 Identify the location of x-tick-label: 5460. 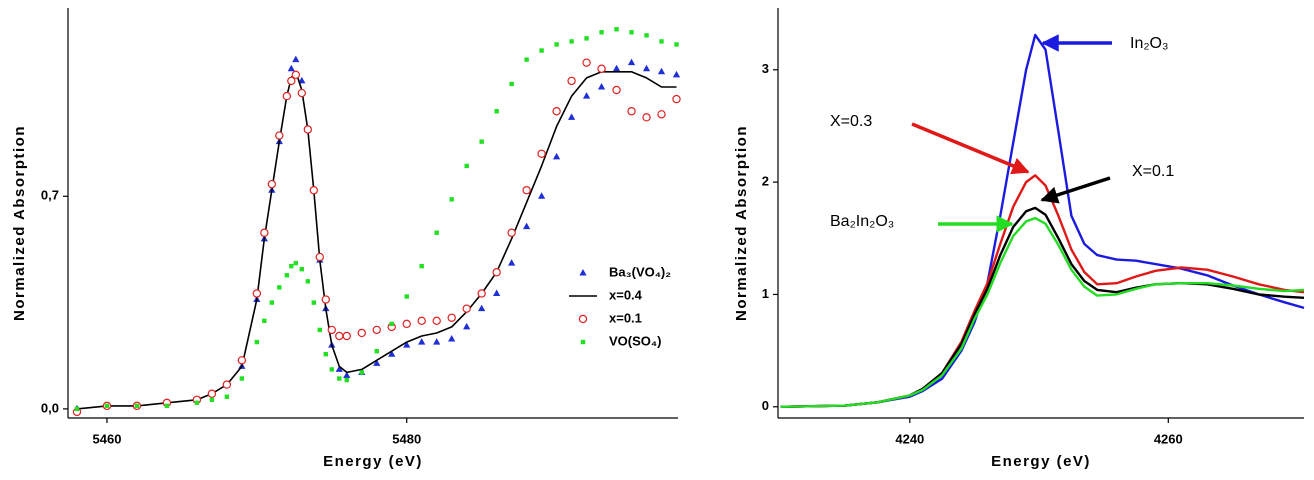
(107, 438).